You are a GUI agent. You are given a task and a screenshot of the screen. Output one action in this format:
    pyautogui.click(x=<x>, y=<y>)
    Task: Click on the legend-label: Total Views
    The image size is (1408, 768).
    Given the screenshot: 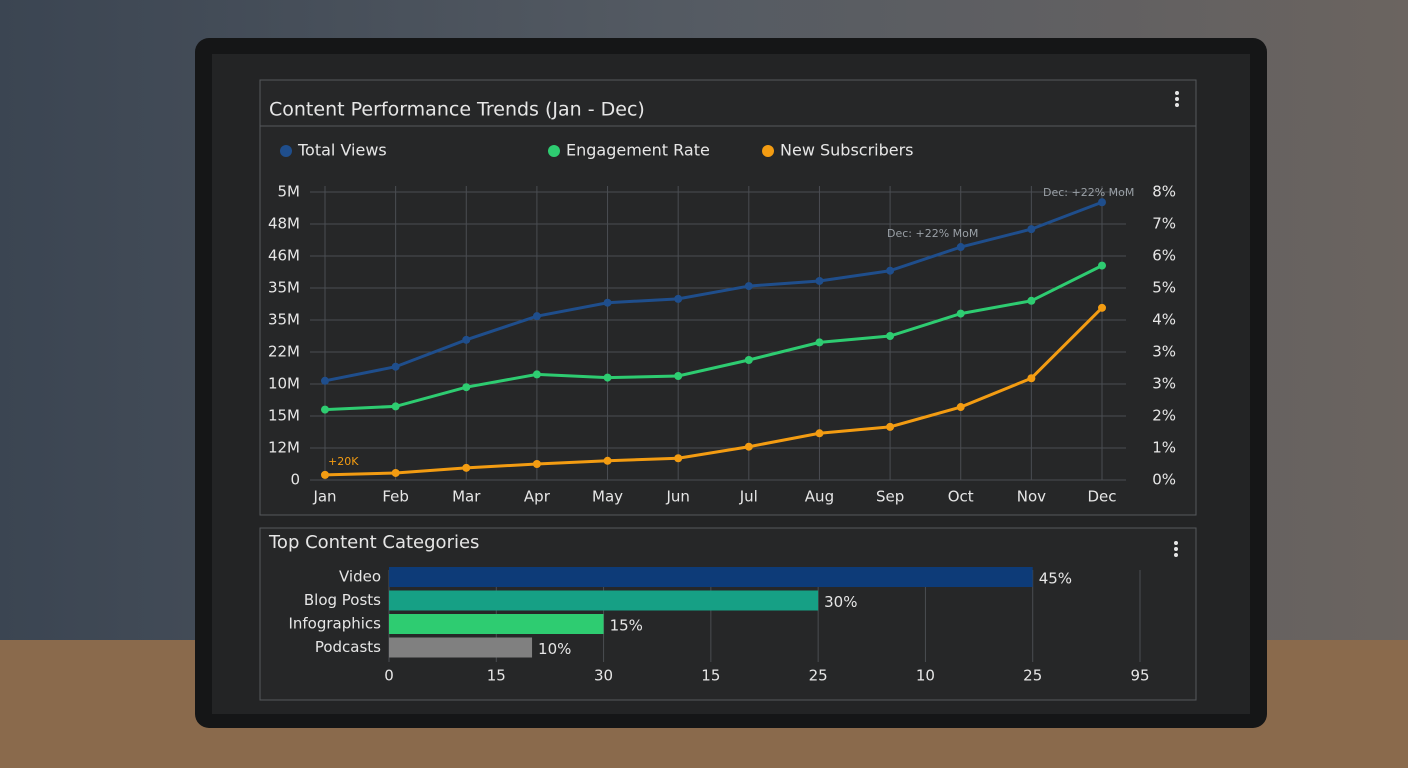 What is the action you would take?
    pyautogui.click(x=342, y=150)
    